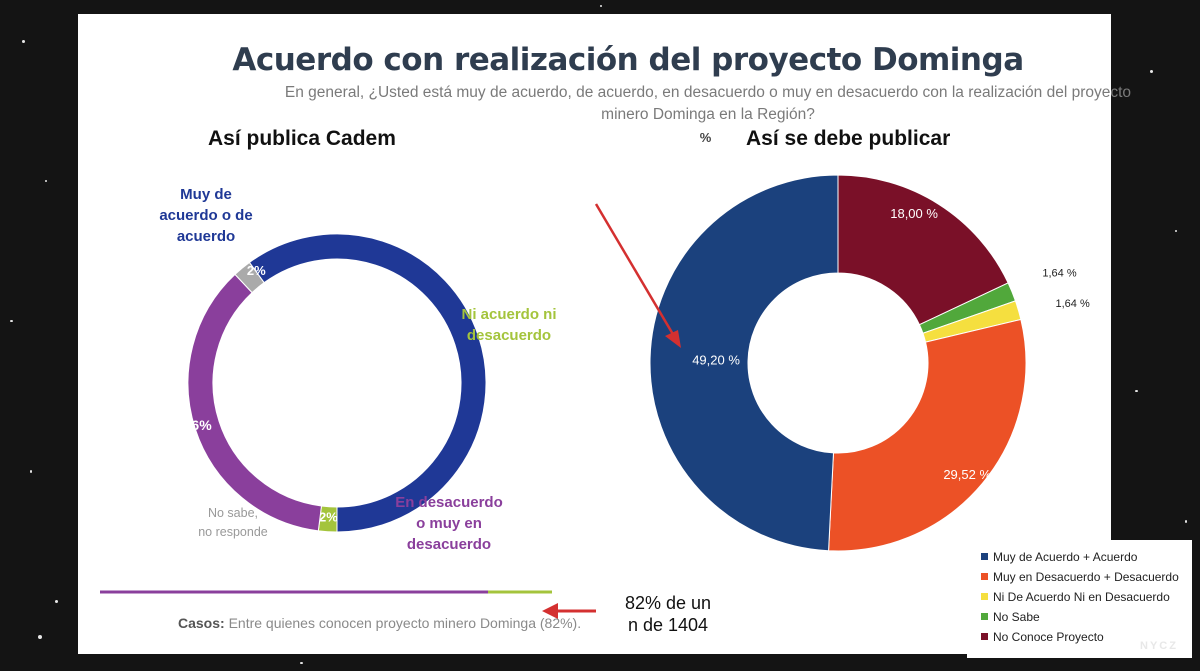 The width and height of the screenshot is (1200, 671). What do you see at coordinates (206, 194) in the screenshot?
I see `label-acuerdo-line: Muy de` at bounding box center [206, 194].